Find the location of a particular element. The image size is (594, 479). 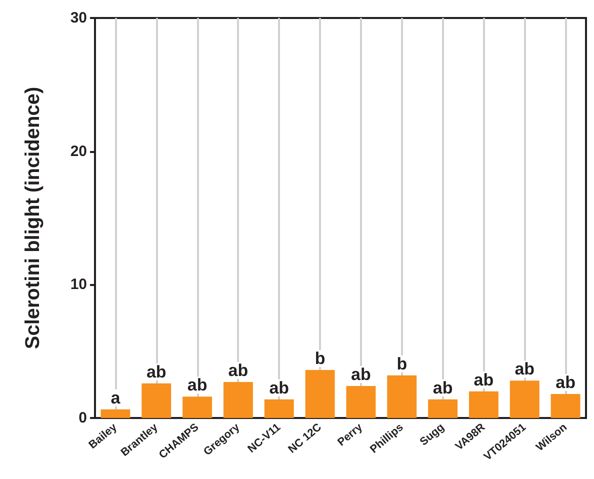

y-tick-label: 0 is located at coordinates (82, 418).